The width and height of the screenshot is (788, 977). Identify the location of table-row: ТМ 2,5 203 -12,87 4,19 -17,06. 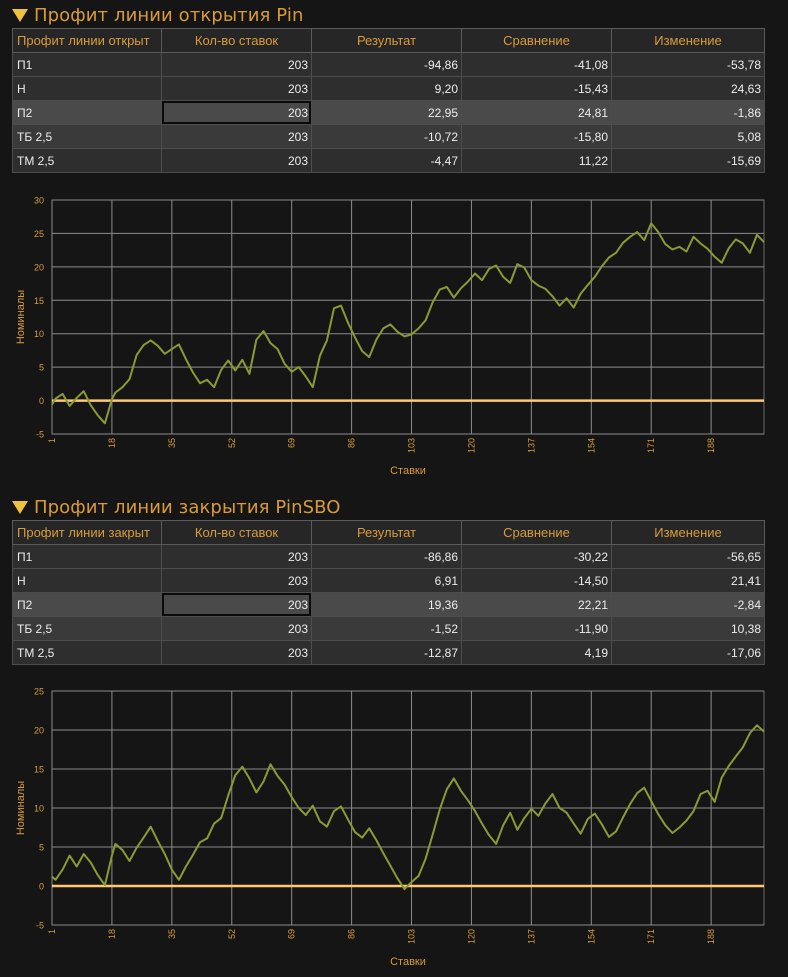
(388, 652).